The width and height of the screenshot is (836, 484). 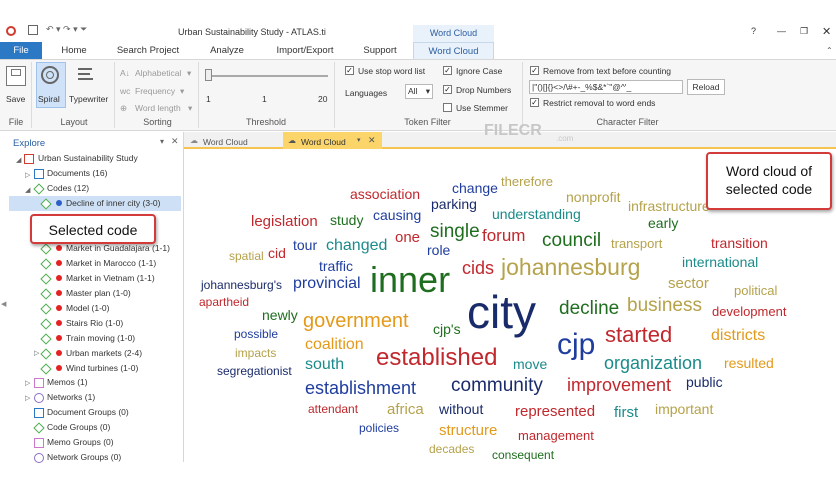 I want to click on cloud-word: community, so click(x=497, y=385).